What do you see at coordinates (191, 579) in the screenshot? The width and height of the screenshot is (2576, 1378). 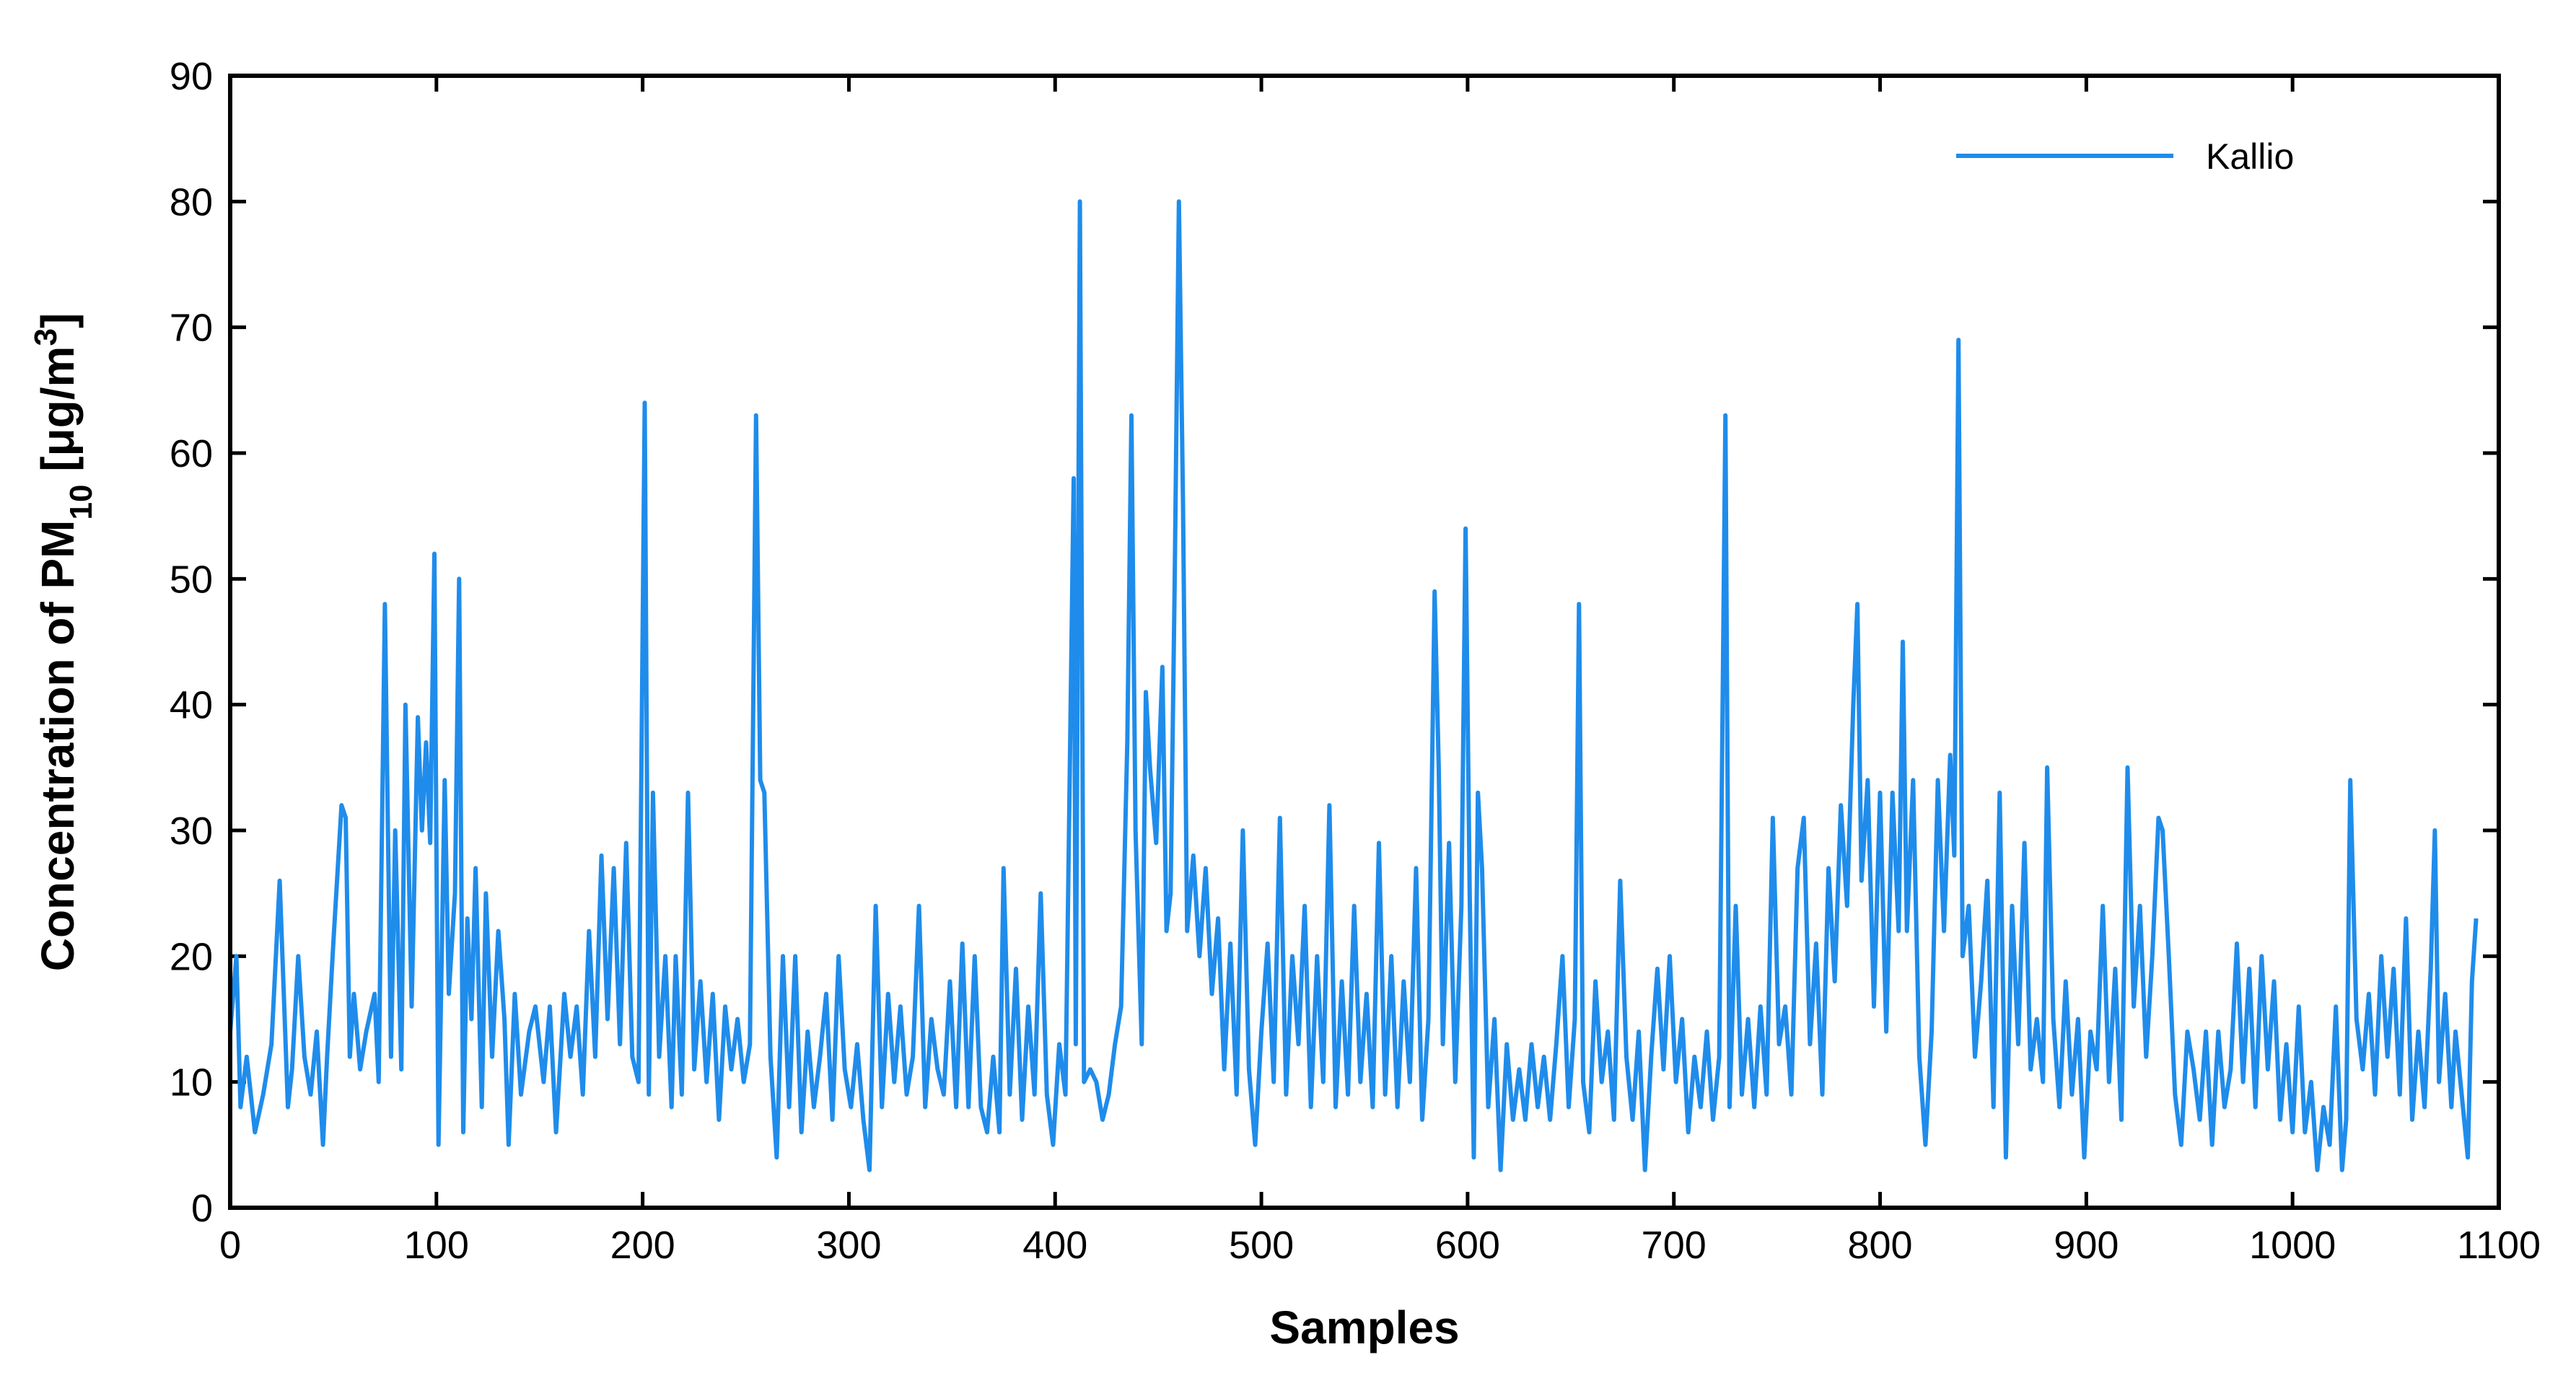 I see `y-tick-label: 50` at bounding box center [191, 579].